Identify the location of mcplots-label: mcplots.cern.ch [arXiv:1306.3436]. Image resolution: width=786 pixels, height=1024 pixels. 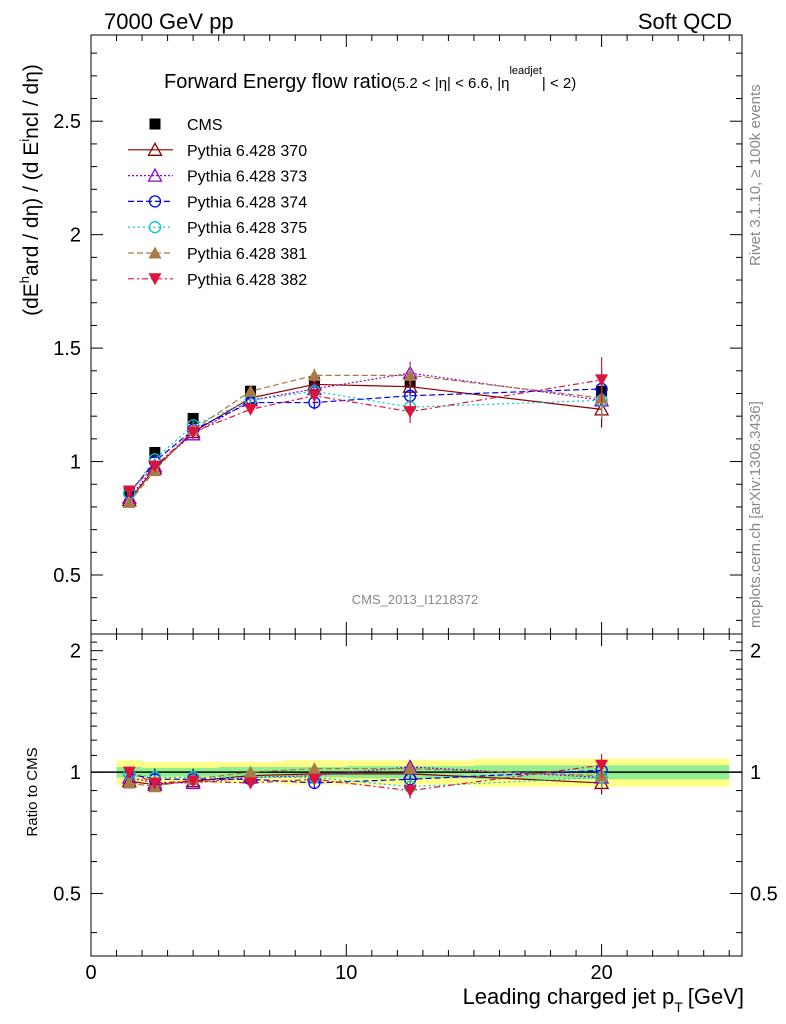
(755, 514).